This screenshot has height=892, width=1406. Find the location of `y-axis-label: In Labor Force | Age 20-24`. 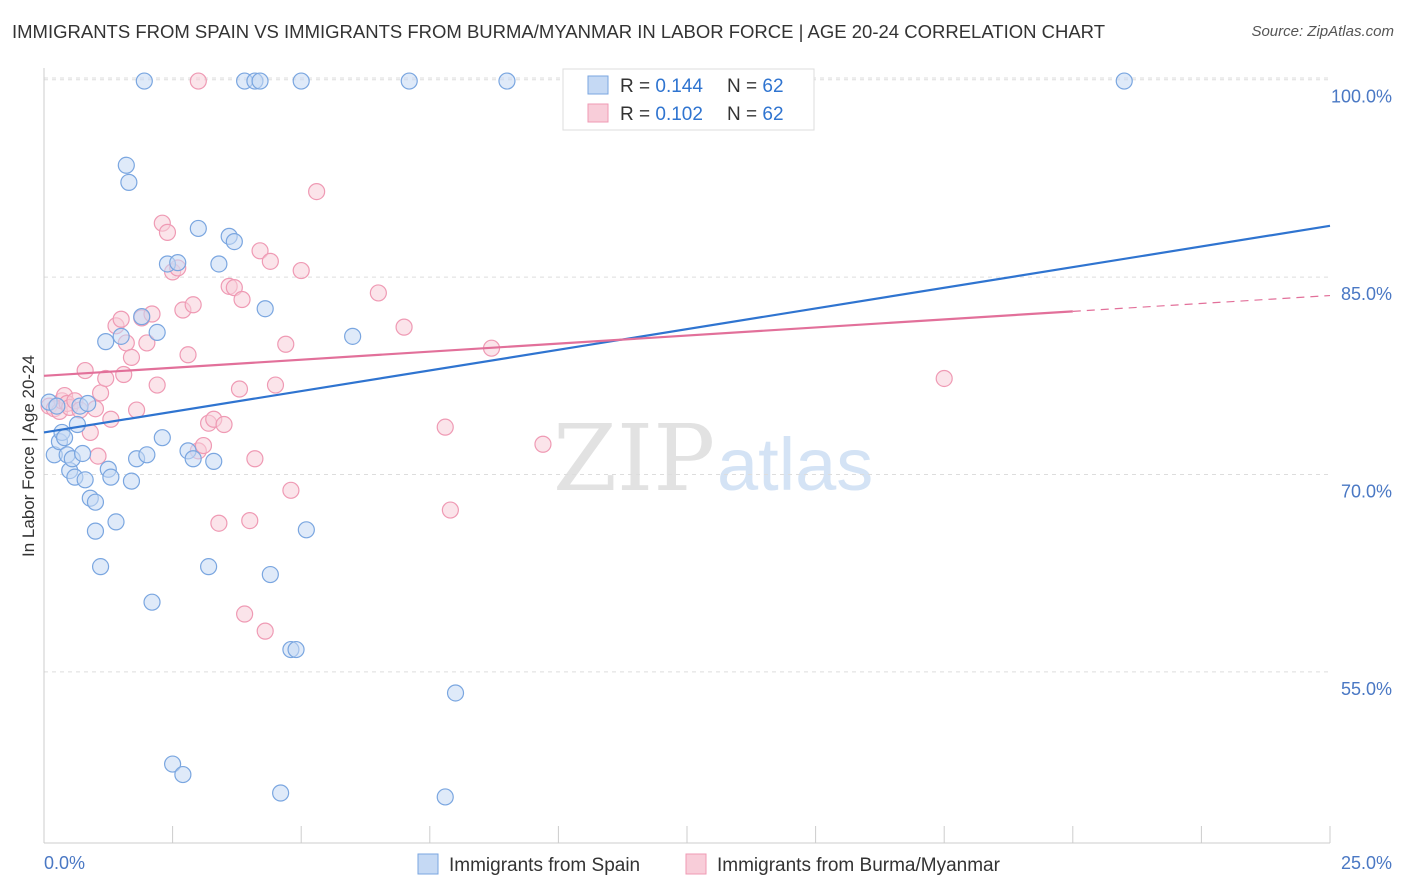

y-axis-label: In Labor Force | Age 20-24 is located at coordinates (28, 456).